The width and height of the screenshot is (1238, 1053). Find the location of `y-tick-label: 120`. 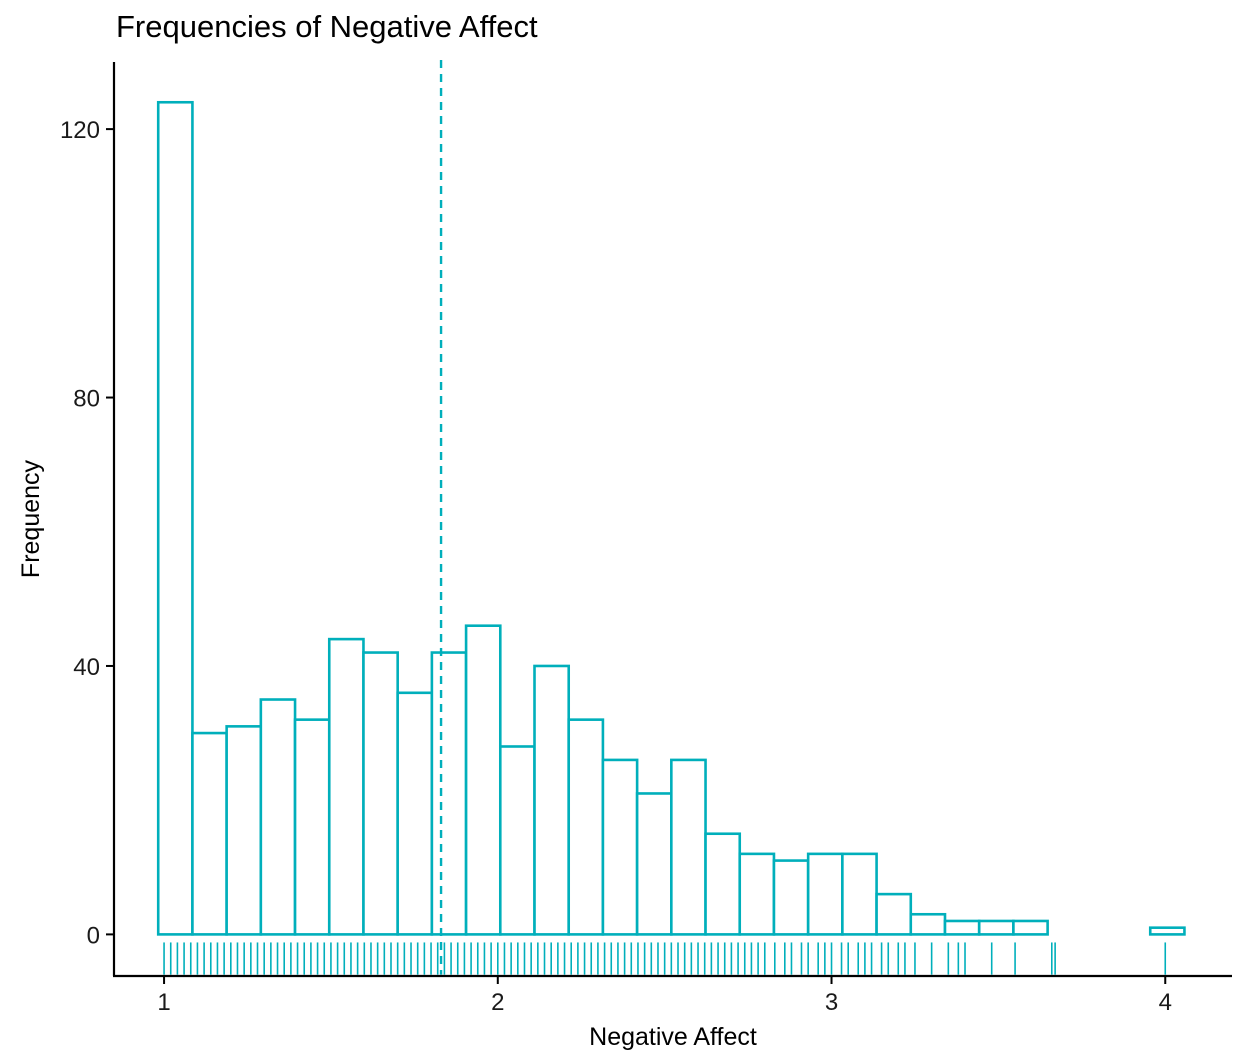

y-tick-label: 120 is located at coordinates (80, 130).